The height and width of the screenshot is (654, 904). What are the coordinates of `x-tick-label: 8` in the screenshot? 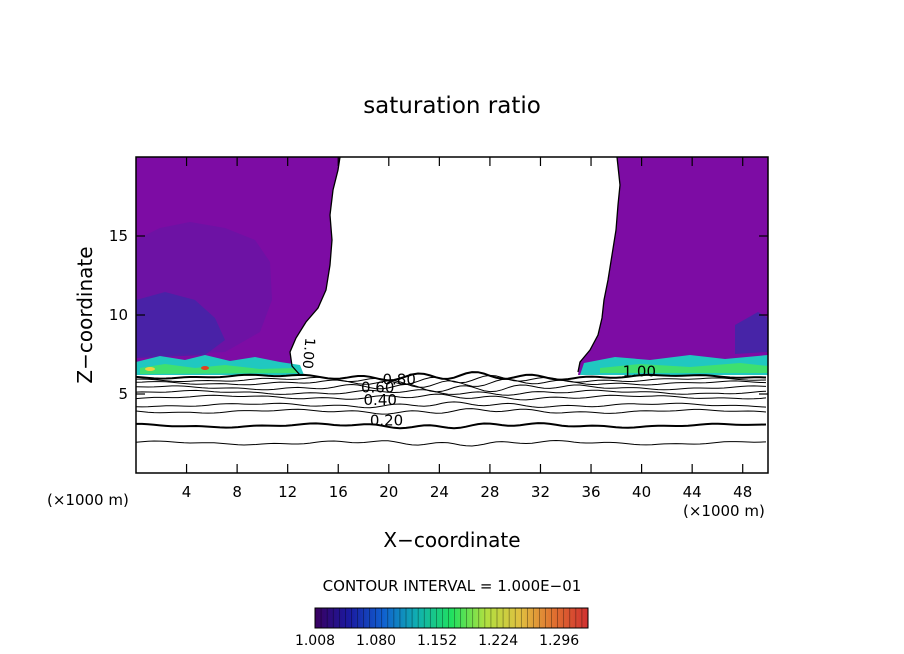 It's located at (237, 492).